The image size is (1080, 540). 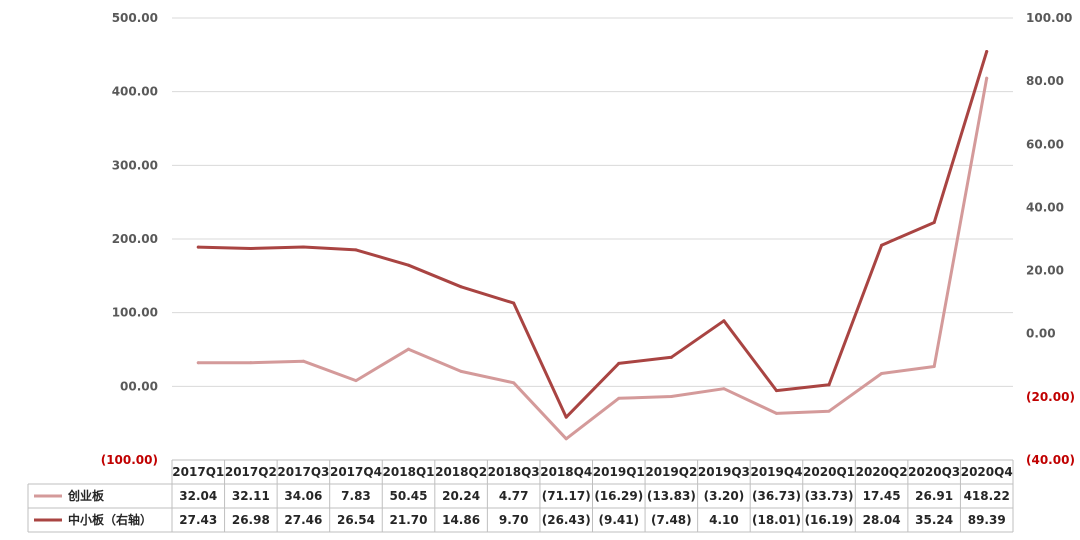 What do you see at coordinates (829, 496) in the screenshot?
I see `data-label: (33.73)` at bounding box center [829, 496].